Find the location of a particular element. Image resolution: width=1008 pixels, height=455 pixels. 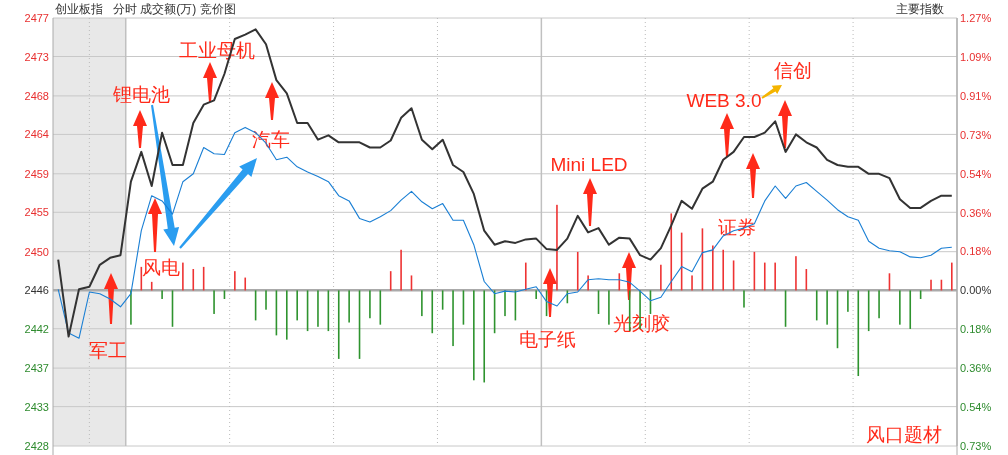

annotation: WEB 3.0 is located at coordinates (724, 100).